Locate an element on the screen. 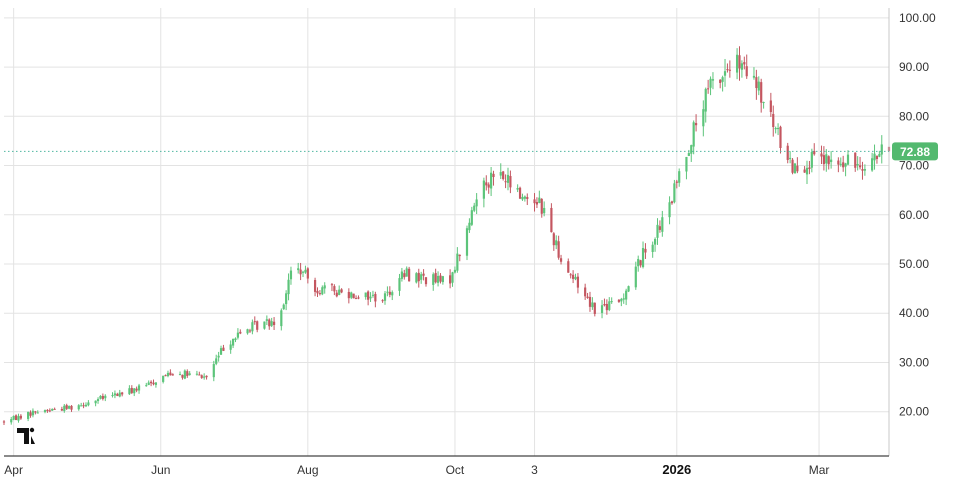 The width and height of the screenshot is (954, 485). x-tick-label: Apr is located at coordinates (13, 470).